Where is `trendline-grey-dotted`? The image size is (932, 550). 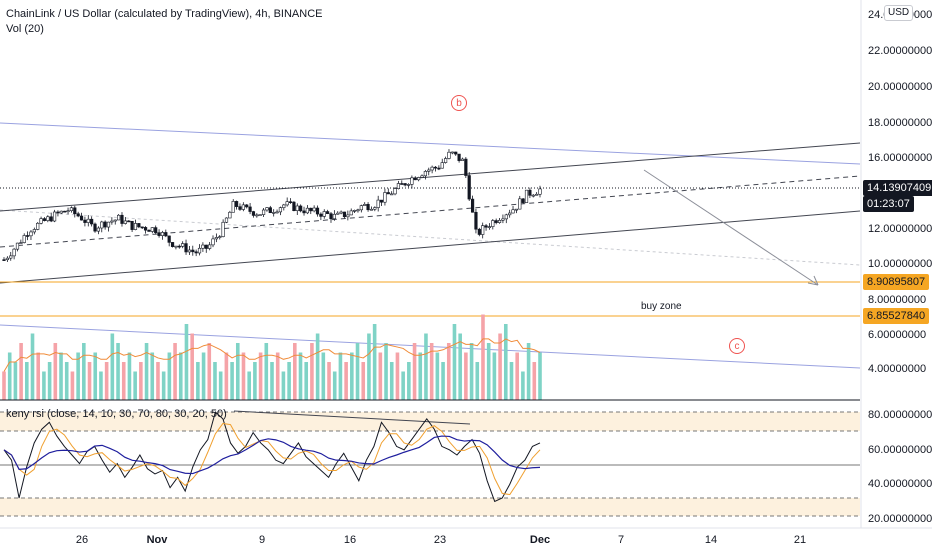
trendline-grey-dotted is located at coordinates (430, 237).